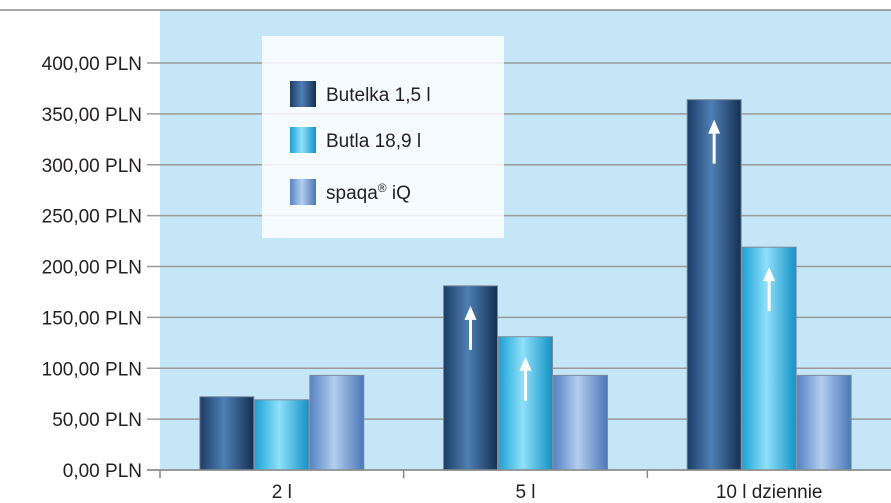 This screenshot has width=891, height=503. Describe the element at coordinates (525, 492) in the screenshot. I see `x-tick-label: 5 l` at that location.